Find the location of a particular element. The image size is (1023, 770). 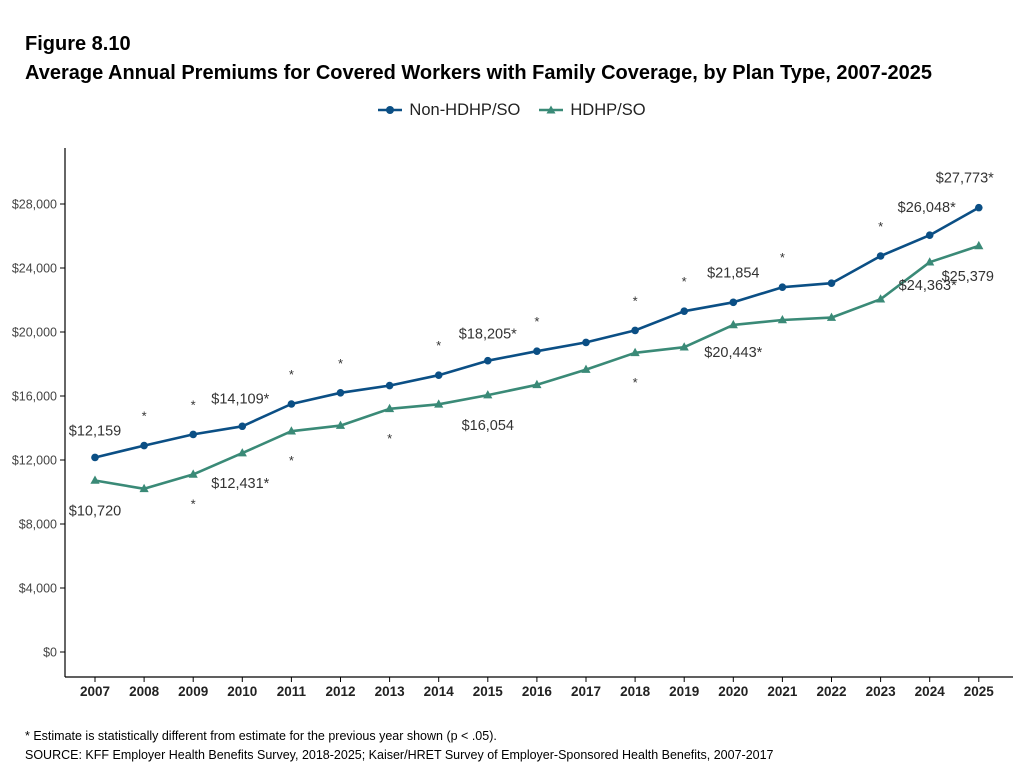

y-tick-label: $8,000 is located at coordinates (38, 525).